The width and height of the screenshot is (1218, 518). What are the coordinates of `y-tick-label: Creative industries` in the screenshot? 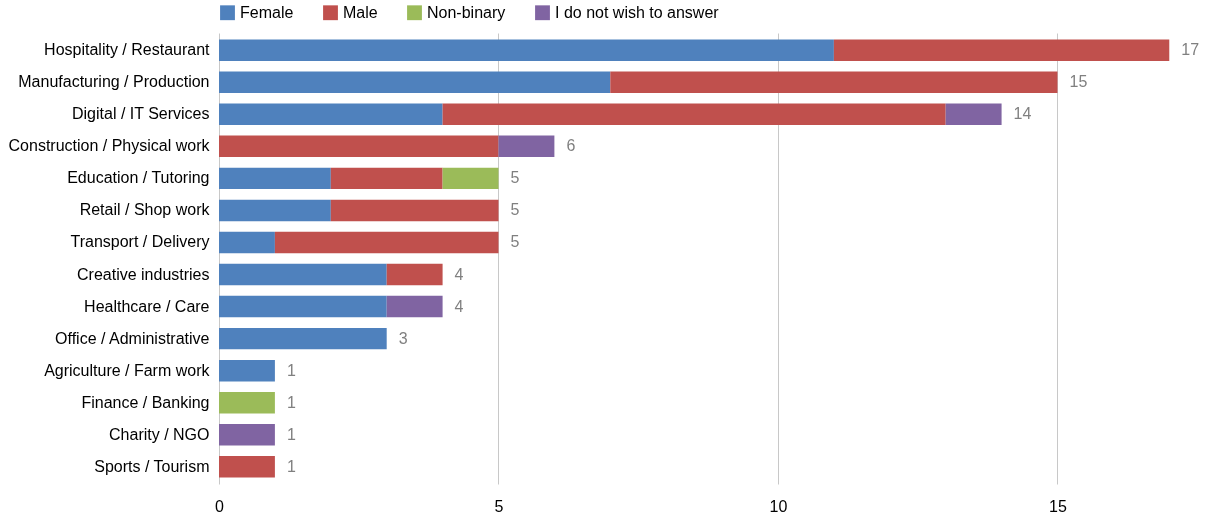 It's located at (143, 274).